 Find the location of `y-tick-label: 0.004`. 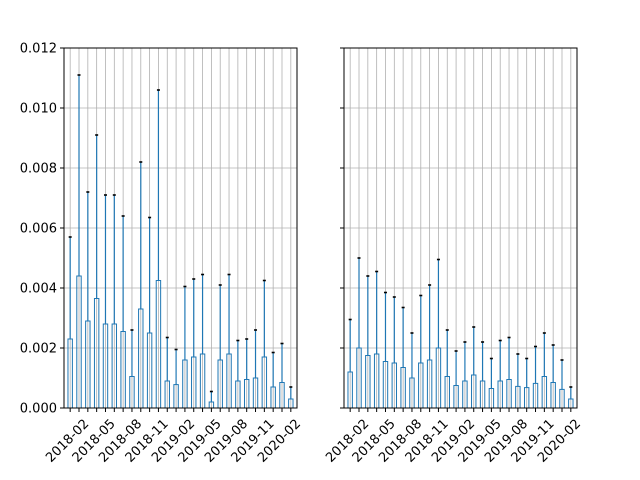

y-tick-label: 0.004 is located at coordinates (38, 289).